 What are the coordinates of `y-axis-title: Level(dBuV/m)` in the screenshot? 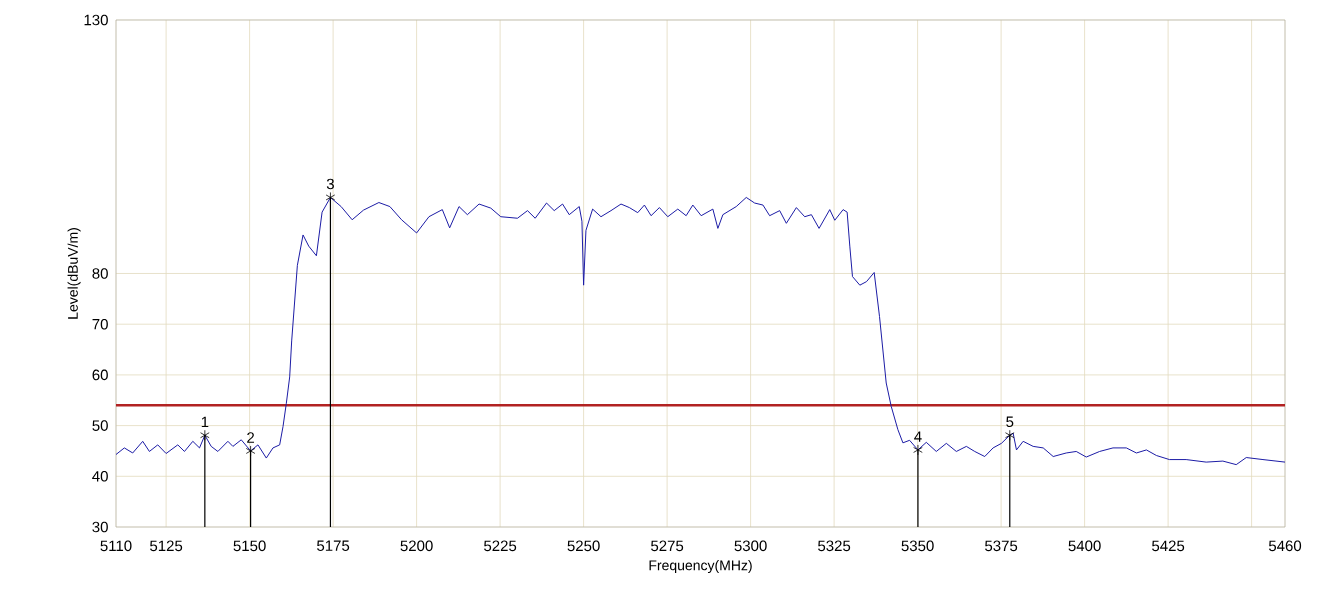 It's located at (74, 273).